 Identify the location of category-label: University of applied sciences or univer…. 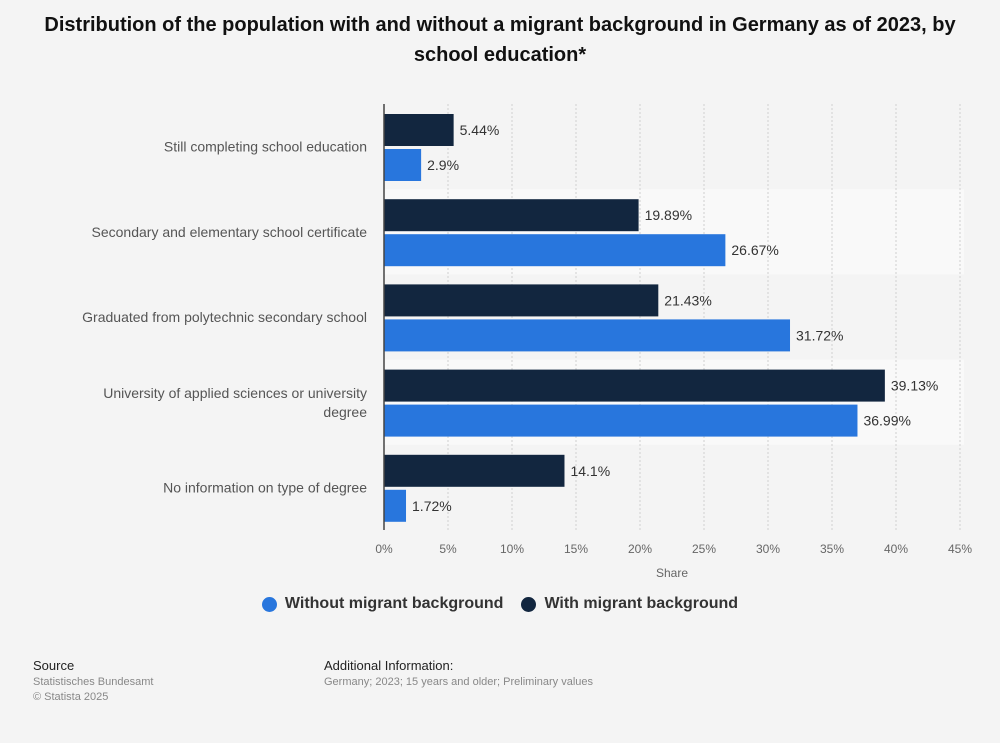
(235, 402).